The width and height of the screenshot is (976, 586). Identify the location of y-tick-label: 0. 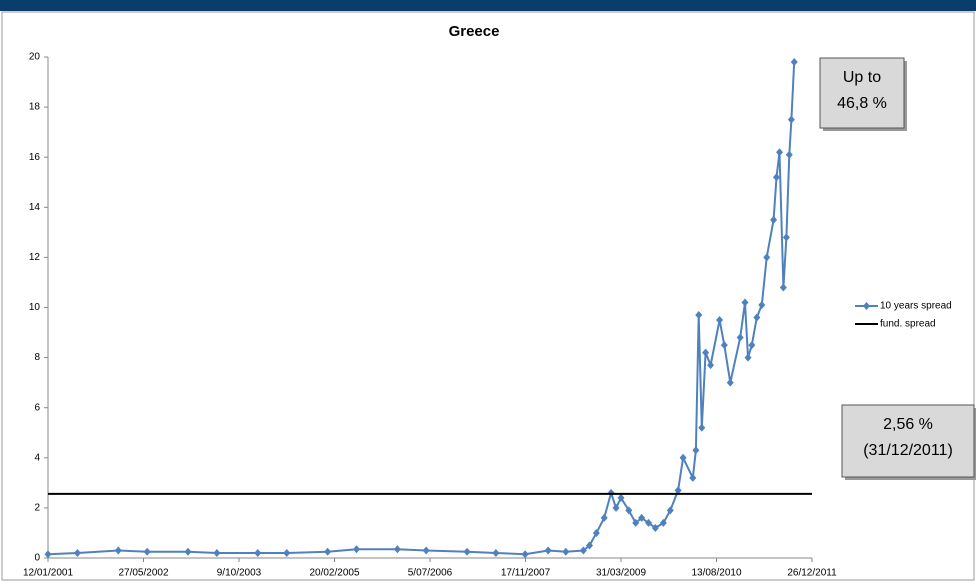
(37, 558).